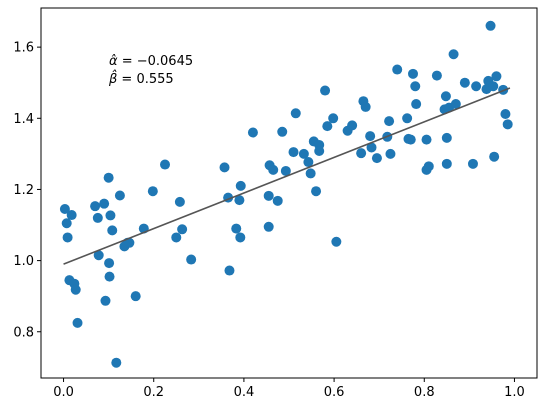 This screenshot has height=413, width=547. What do you see at coordinates (289, 389) in the screenshot?
I see `x-axis: 0.0 0.2 0.4 0.6 0.8 1.0` at bounding box center [289, 389].